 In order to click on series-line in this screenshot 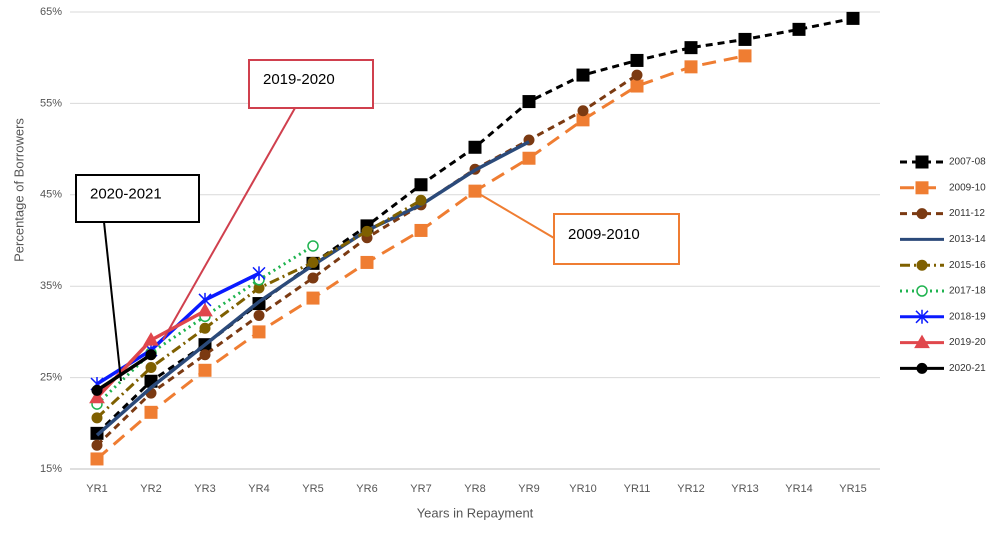, I will do `click(124, 372)`.